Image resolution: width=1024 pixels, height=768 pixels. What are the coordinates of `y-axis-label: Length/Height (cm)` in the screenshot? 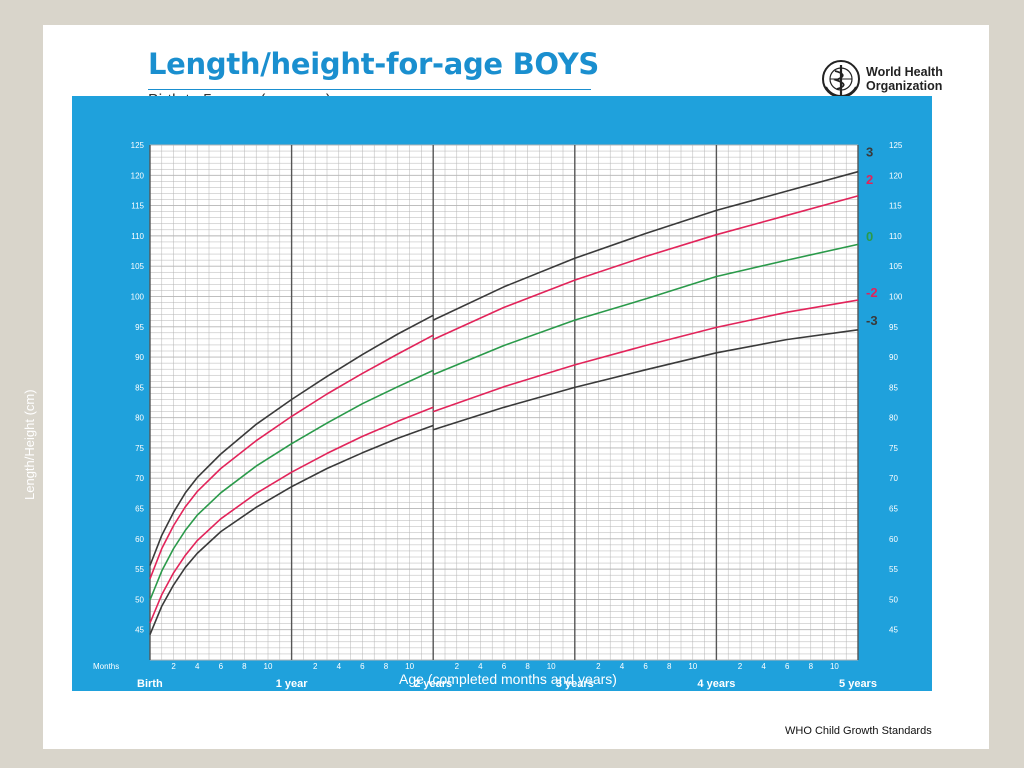 It's located at (29, 444).